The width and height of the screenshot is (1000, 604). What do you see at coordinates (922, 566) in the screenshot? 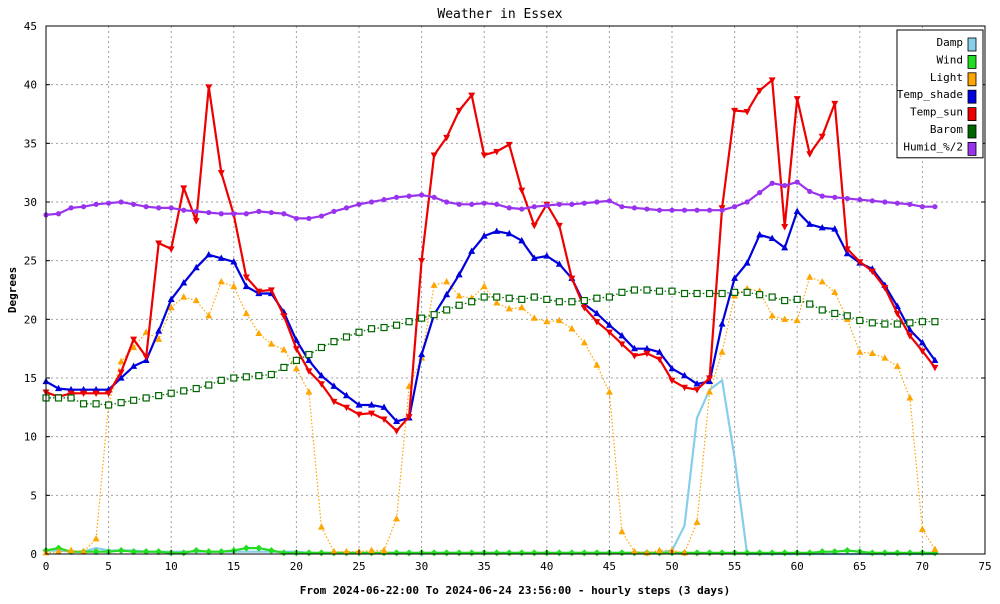
I see `x-tick-label: 70` at bounding box center [922, 566].